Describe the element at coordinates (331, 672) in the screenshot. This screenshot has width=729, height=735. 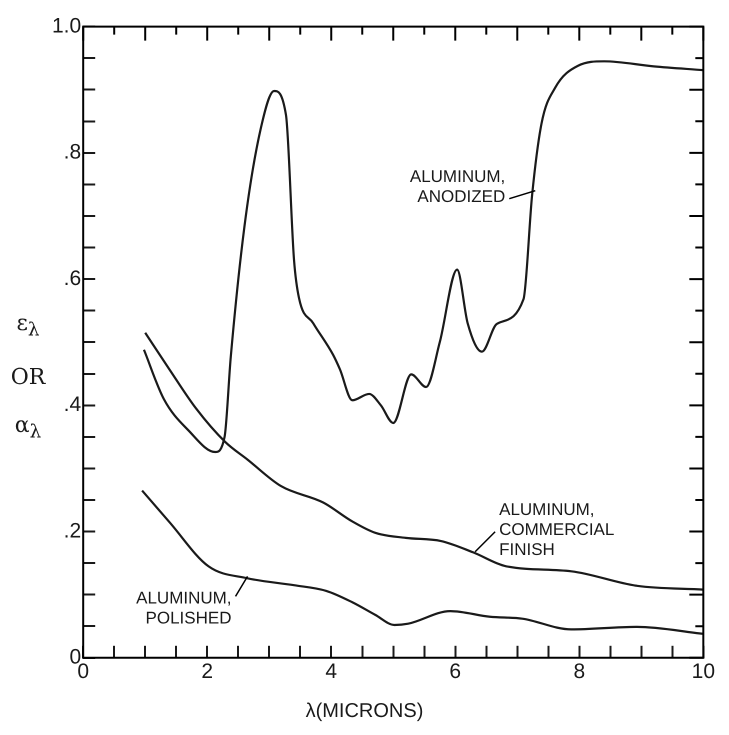
I see `x-tick-label: 4` at that location.